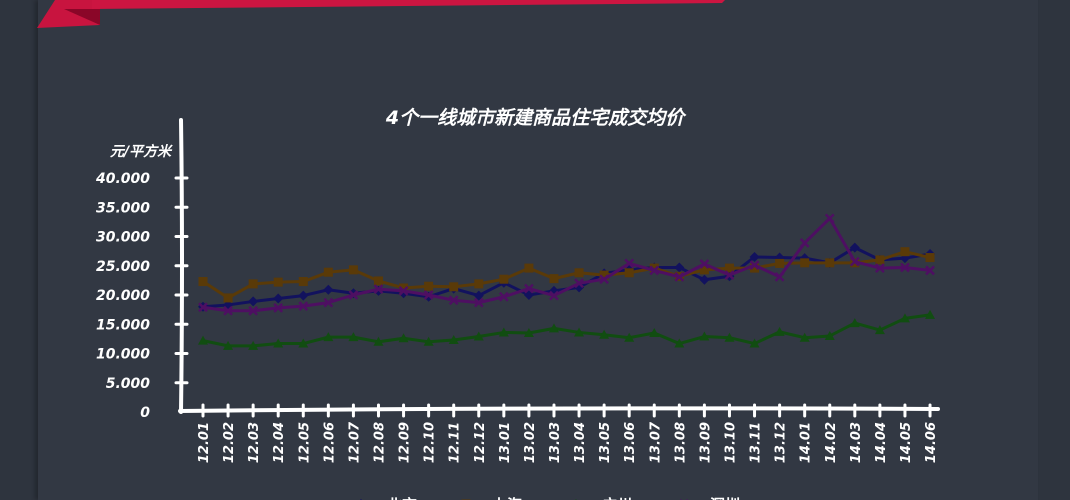 The width and height of the screenshot is (1070, 500). I want to click on x-tick-label: 12.07, so click(354, 442).